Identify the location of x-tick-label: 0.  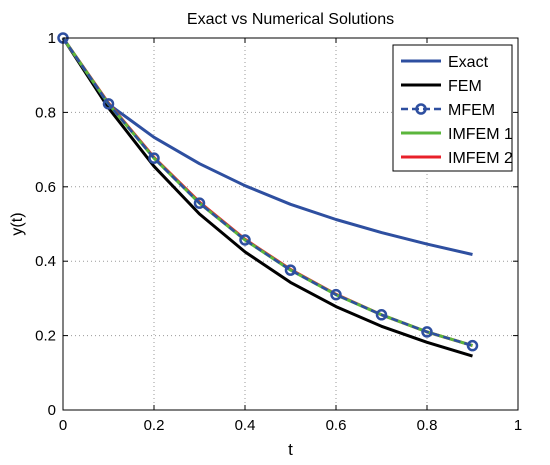
(63, 425).